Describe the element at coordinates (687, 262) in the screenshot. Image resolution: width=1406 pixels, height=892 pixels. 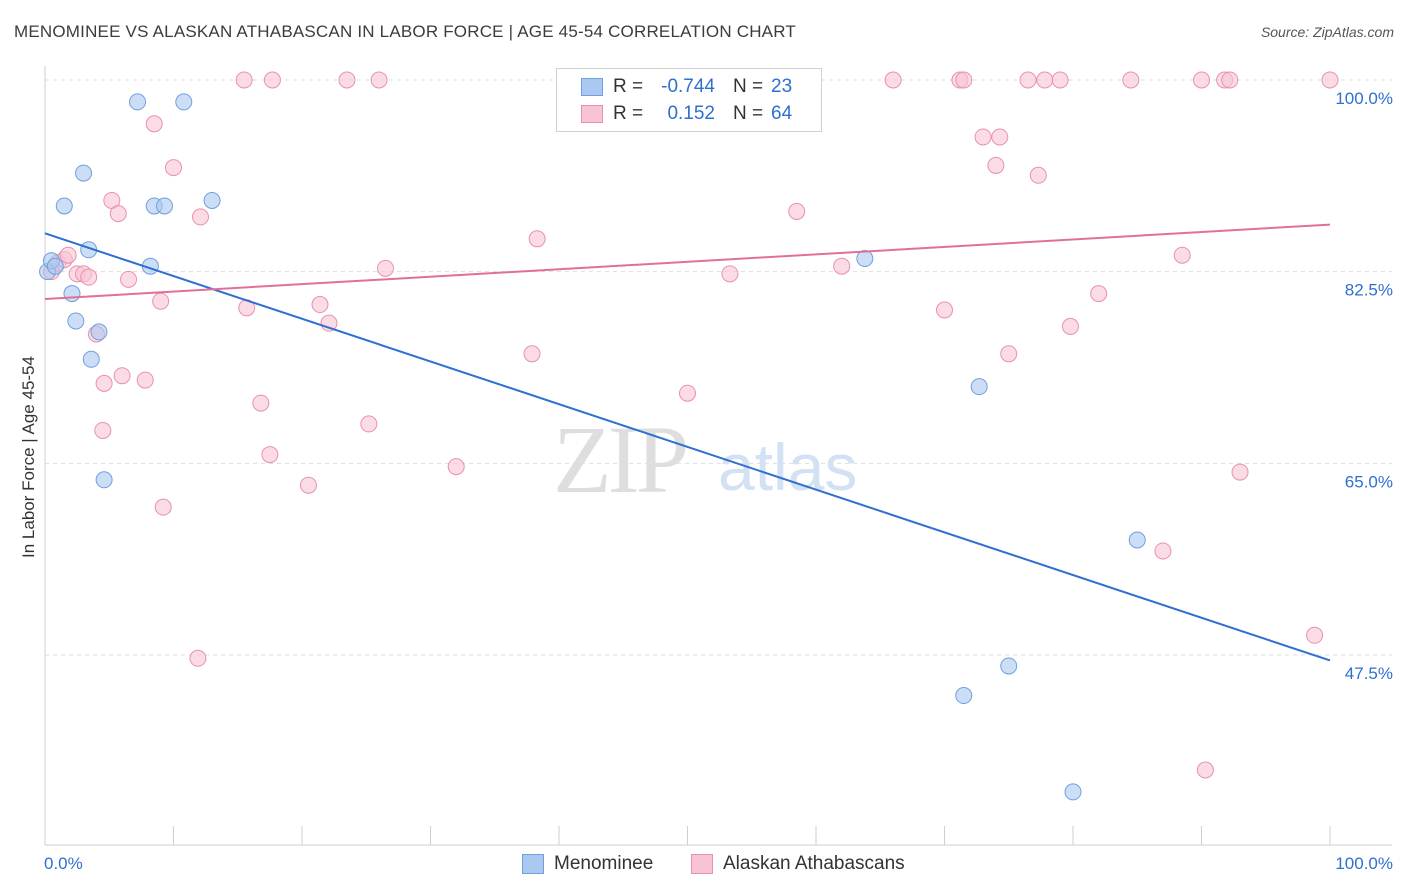
I see `trend-line-alaskan-athabascans` at that location.